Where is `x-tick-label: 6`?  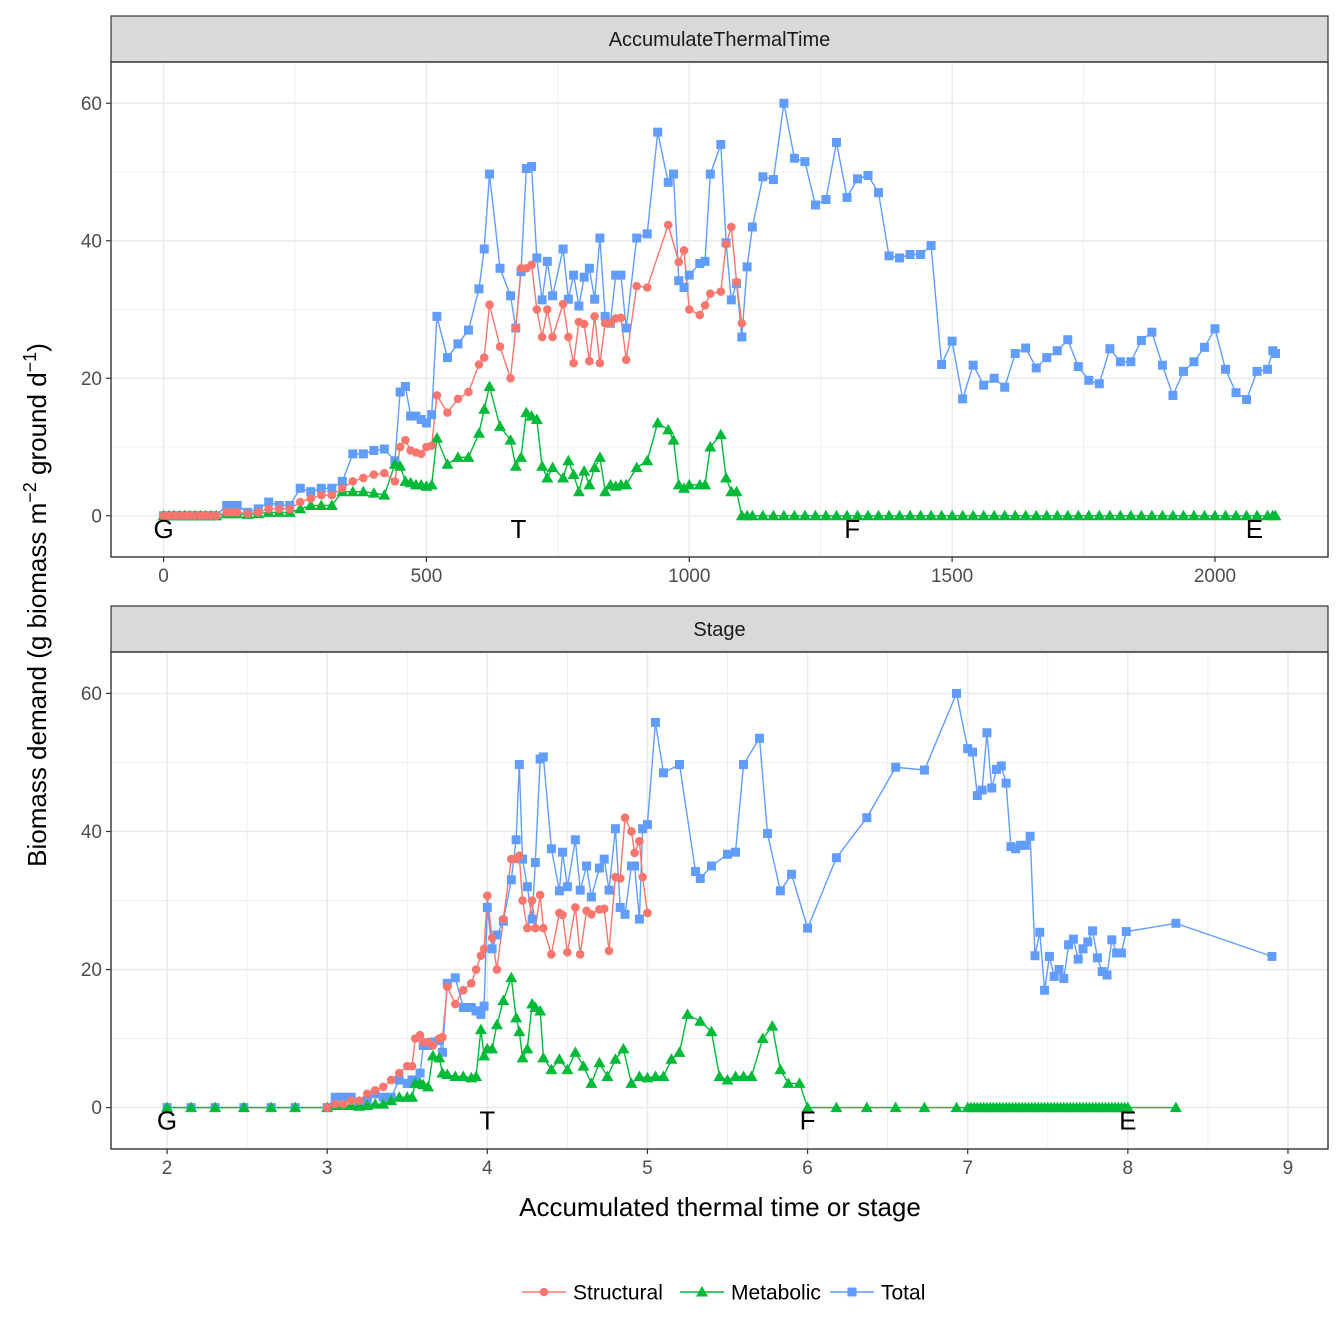
x-tick-label: 6 is located at coordinates (807, 1168).